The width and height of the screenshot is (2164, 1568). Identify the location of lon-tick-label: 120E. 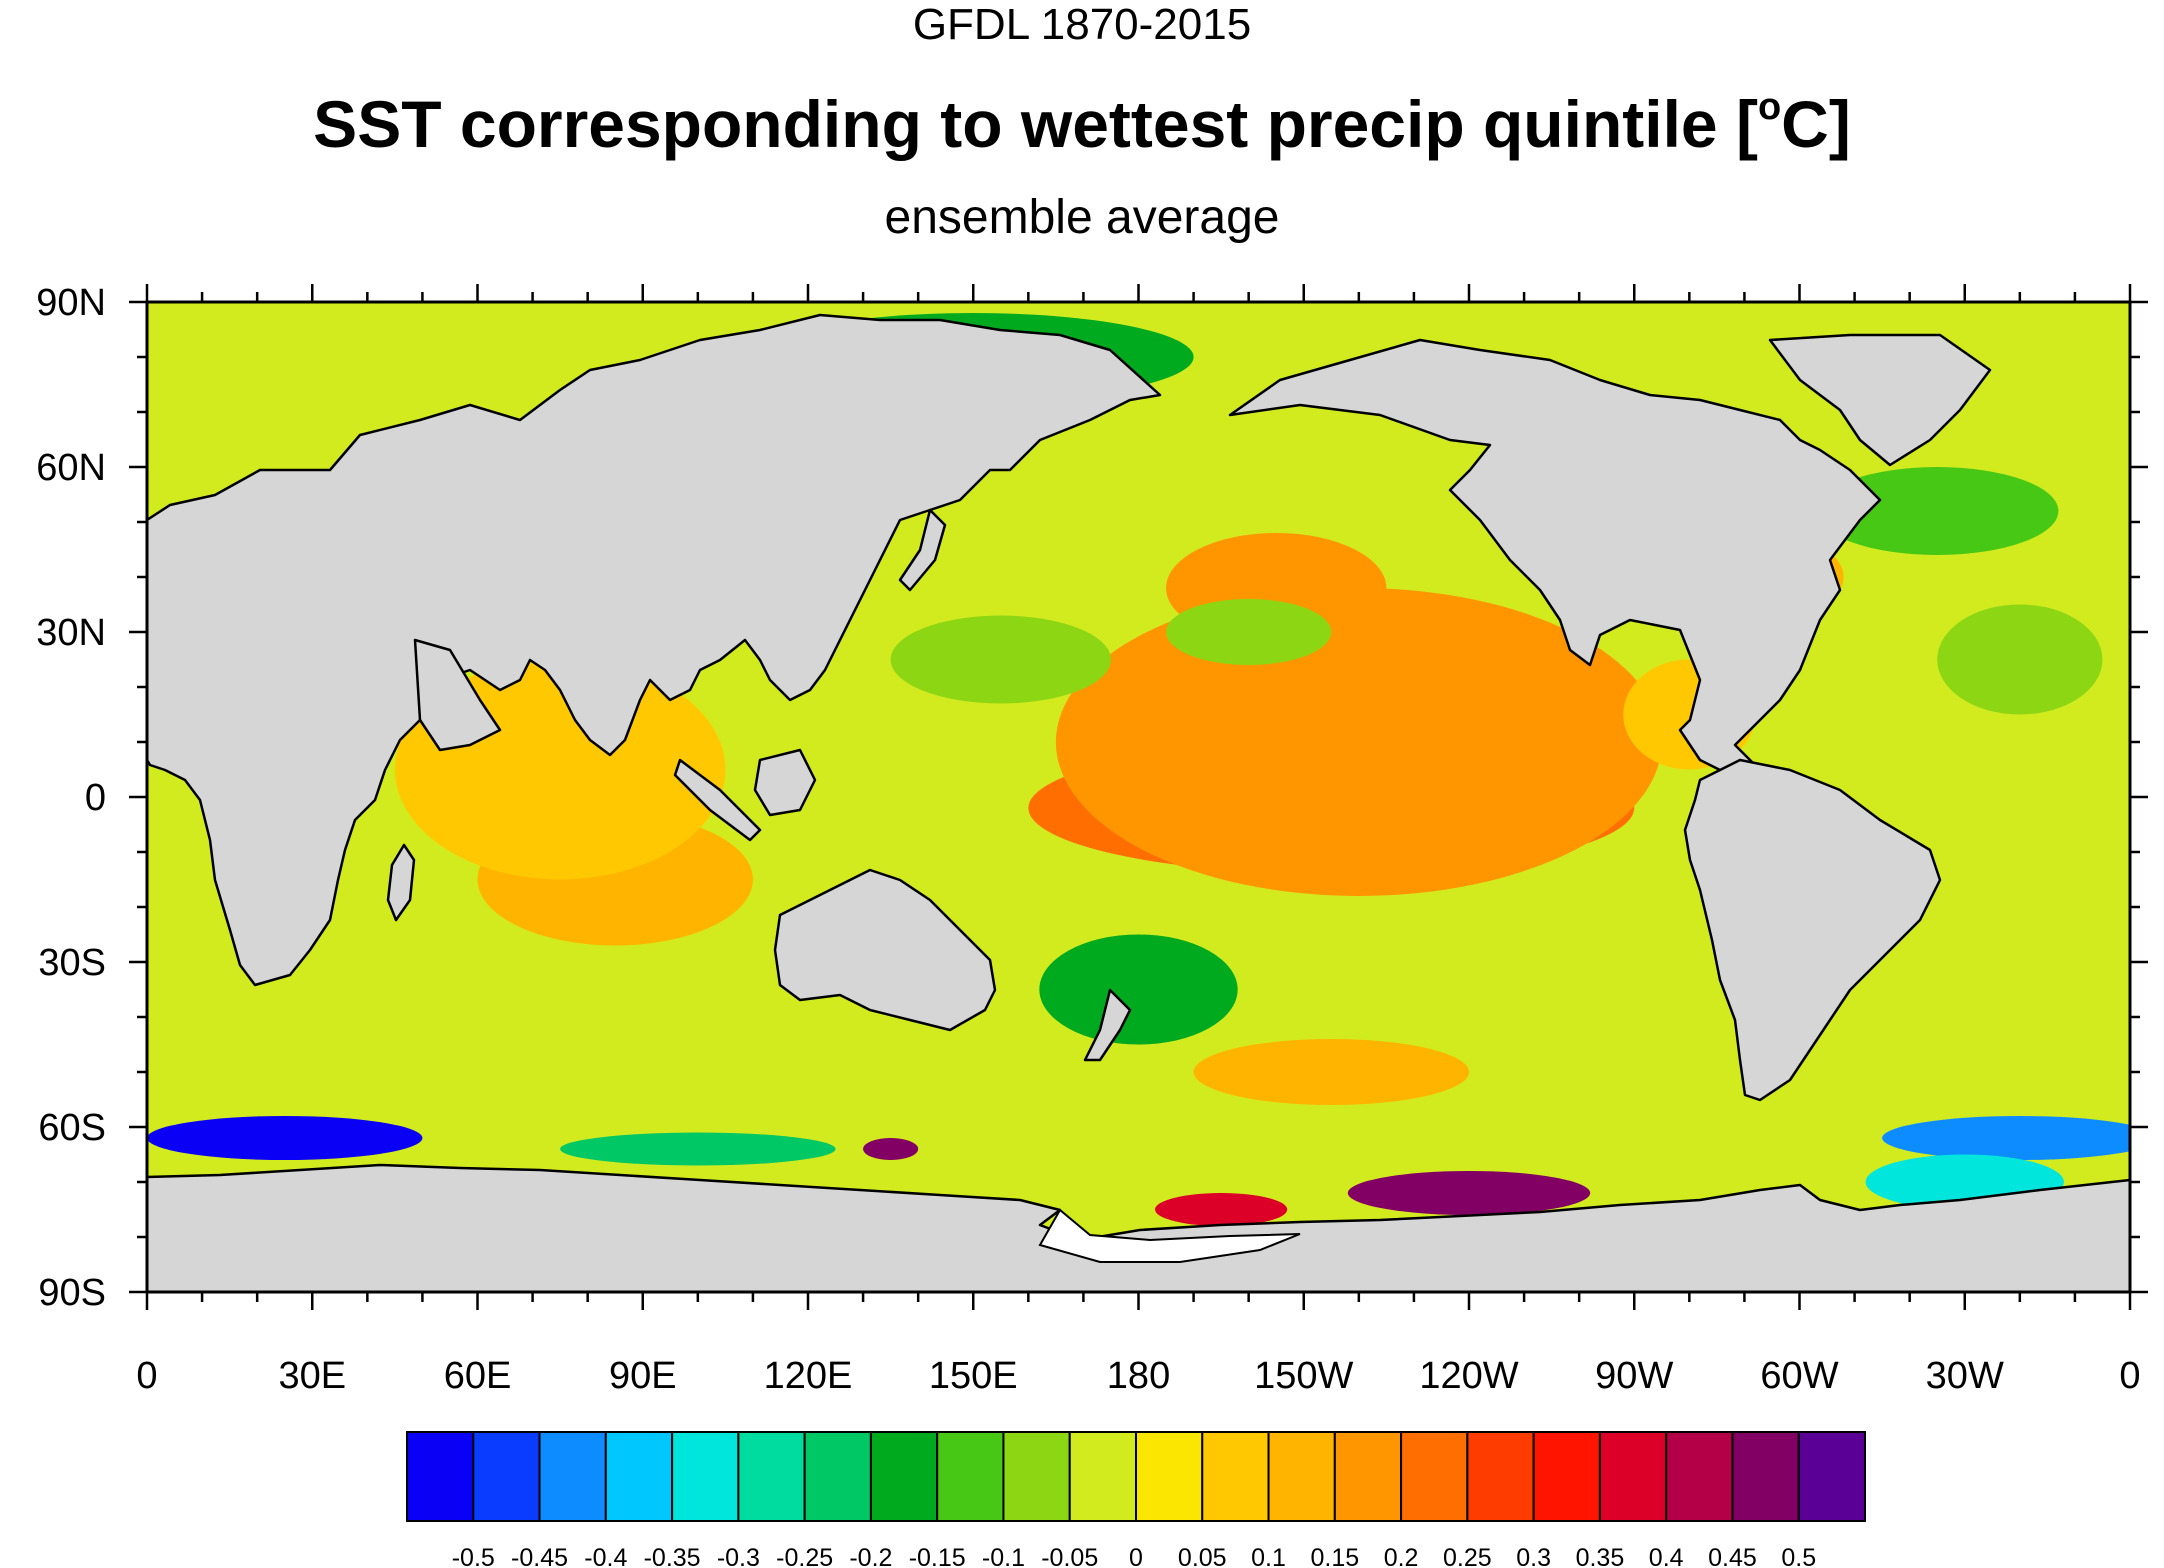
(808, 1376).